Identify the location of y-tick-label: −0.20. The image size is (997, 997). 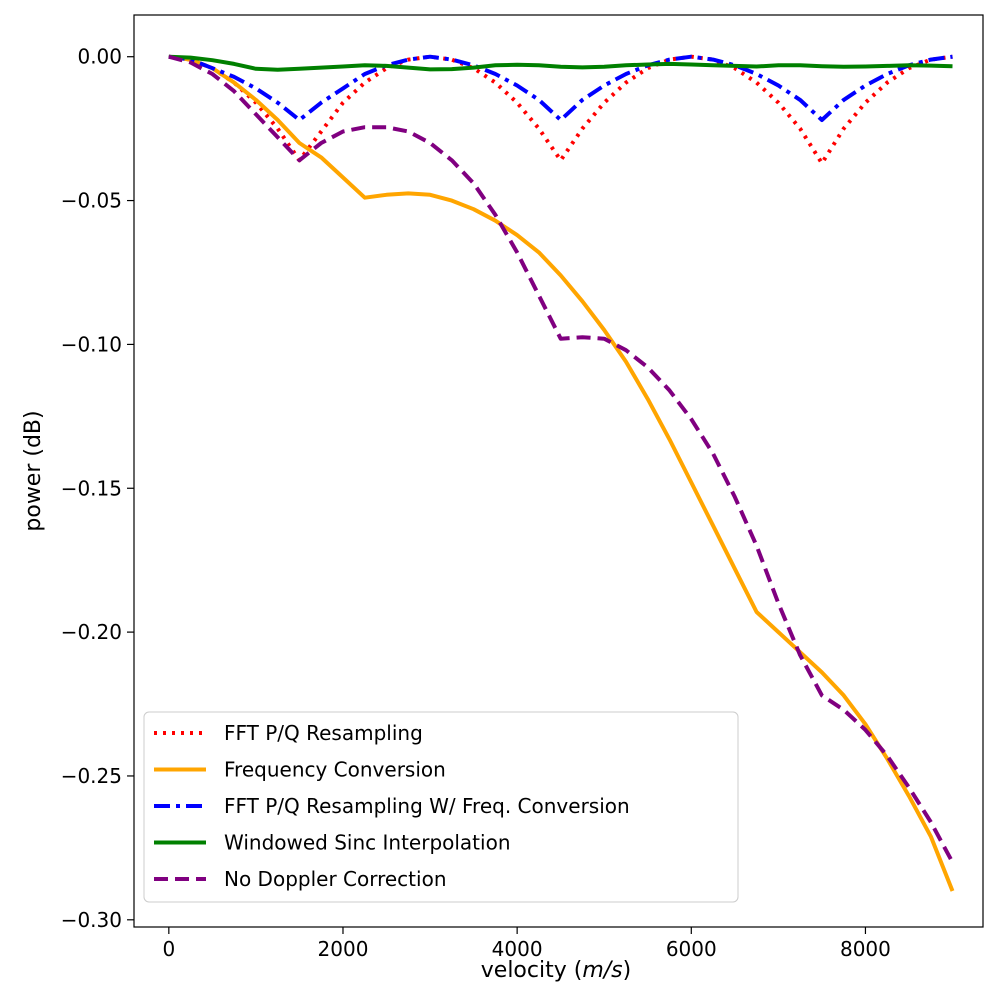
(91, 632).